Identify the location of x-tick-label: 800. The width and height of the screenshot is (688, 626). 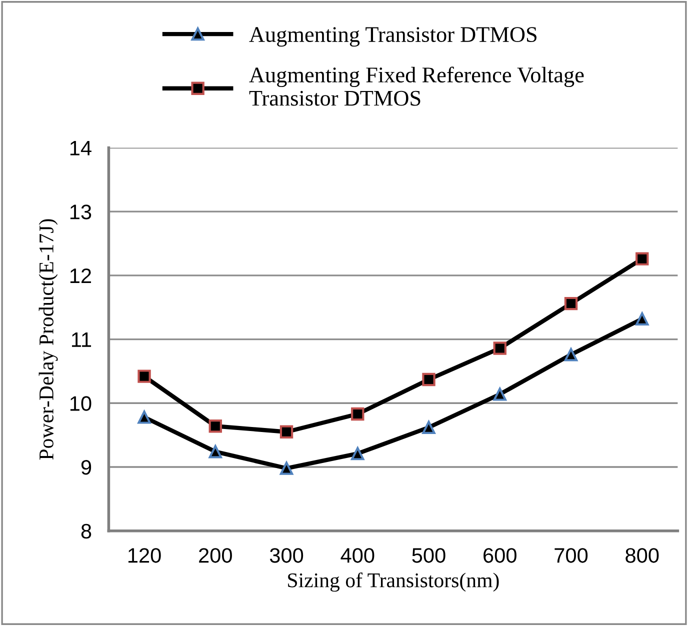
(642, 555).